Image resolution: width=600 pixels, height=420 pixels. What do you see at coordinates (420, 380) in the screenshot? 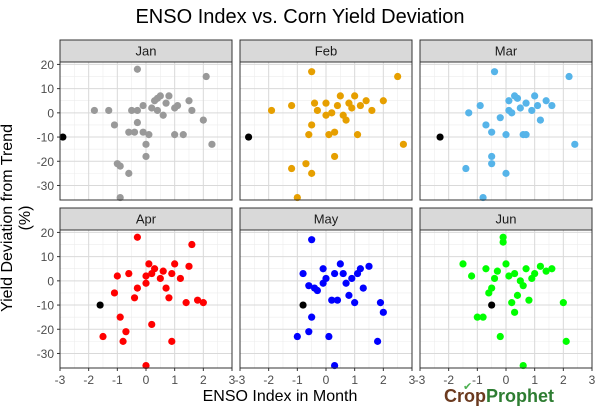
I see `x-tick-label: -3` at bounding box center [420, 380].